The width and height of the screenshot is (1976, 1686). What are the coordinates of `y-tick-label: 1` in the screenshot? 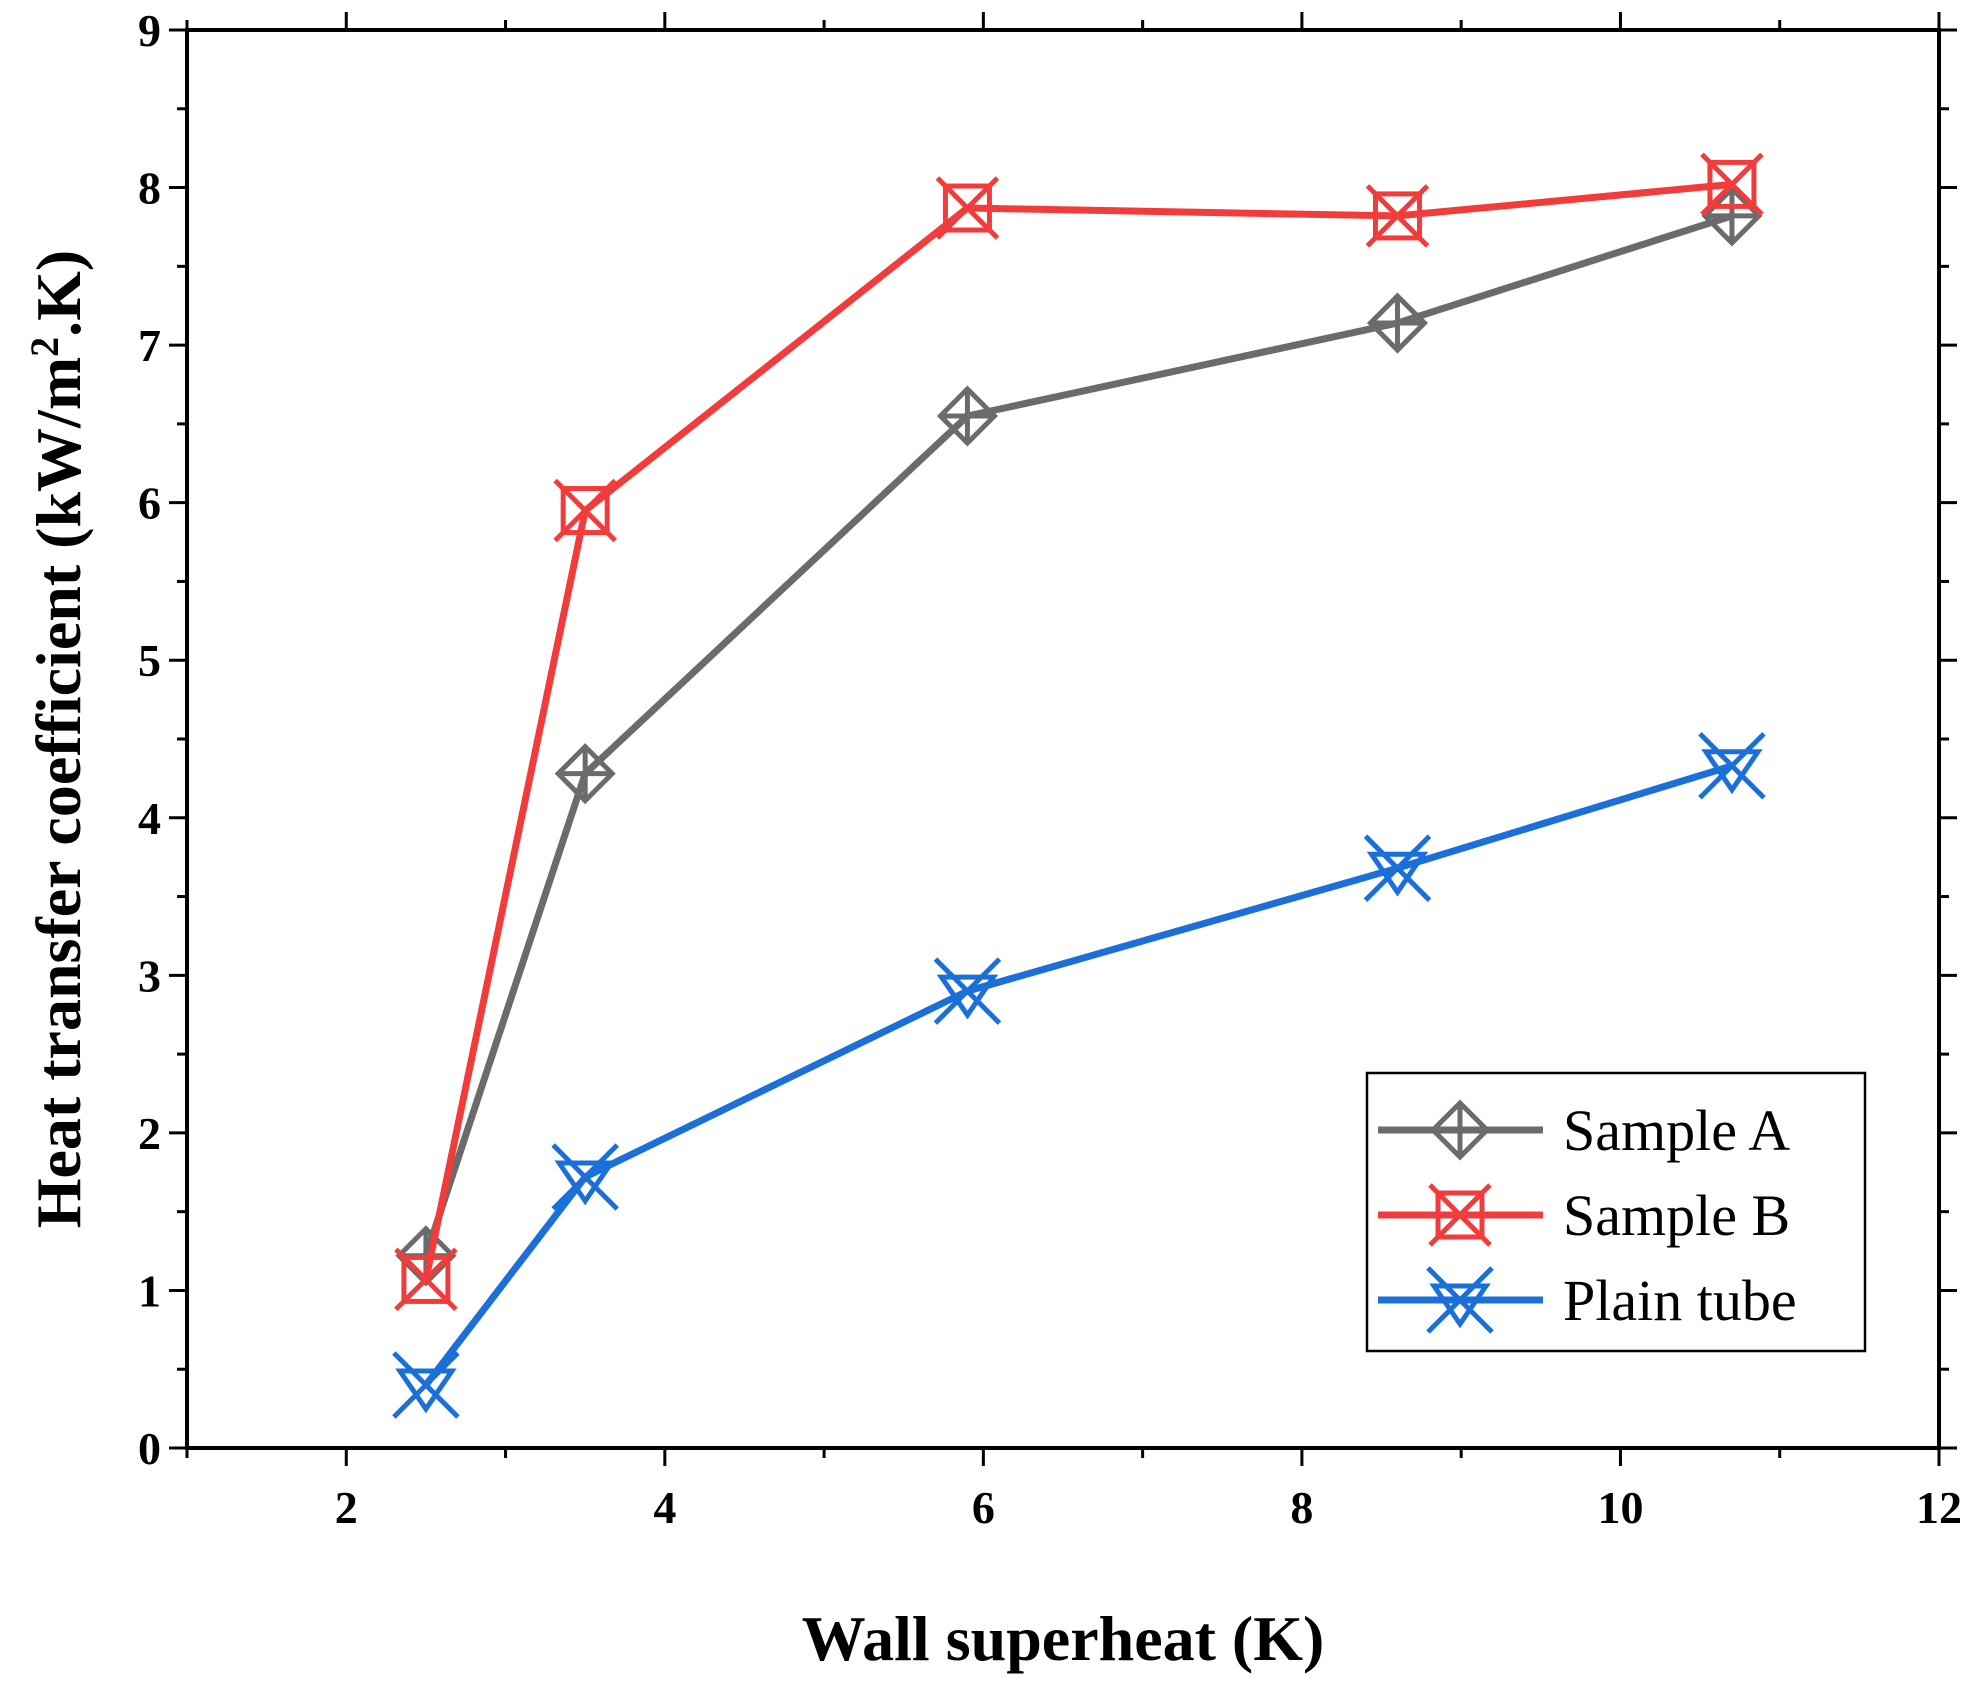 It's located at (149, 1290).